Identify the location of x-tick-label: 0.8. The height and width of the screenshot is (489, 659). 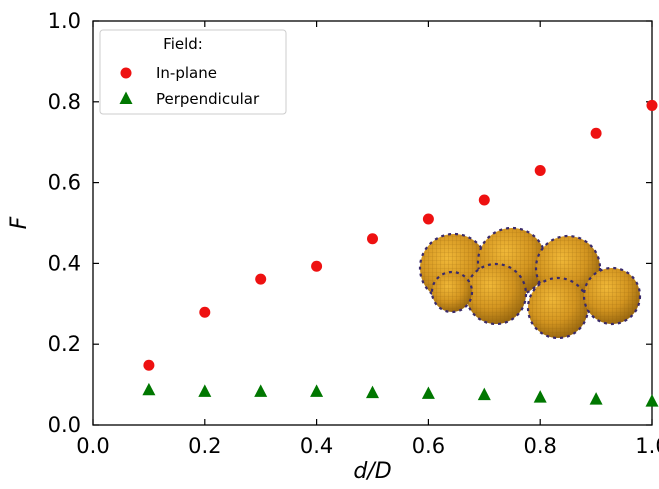
(539, 446).